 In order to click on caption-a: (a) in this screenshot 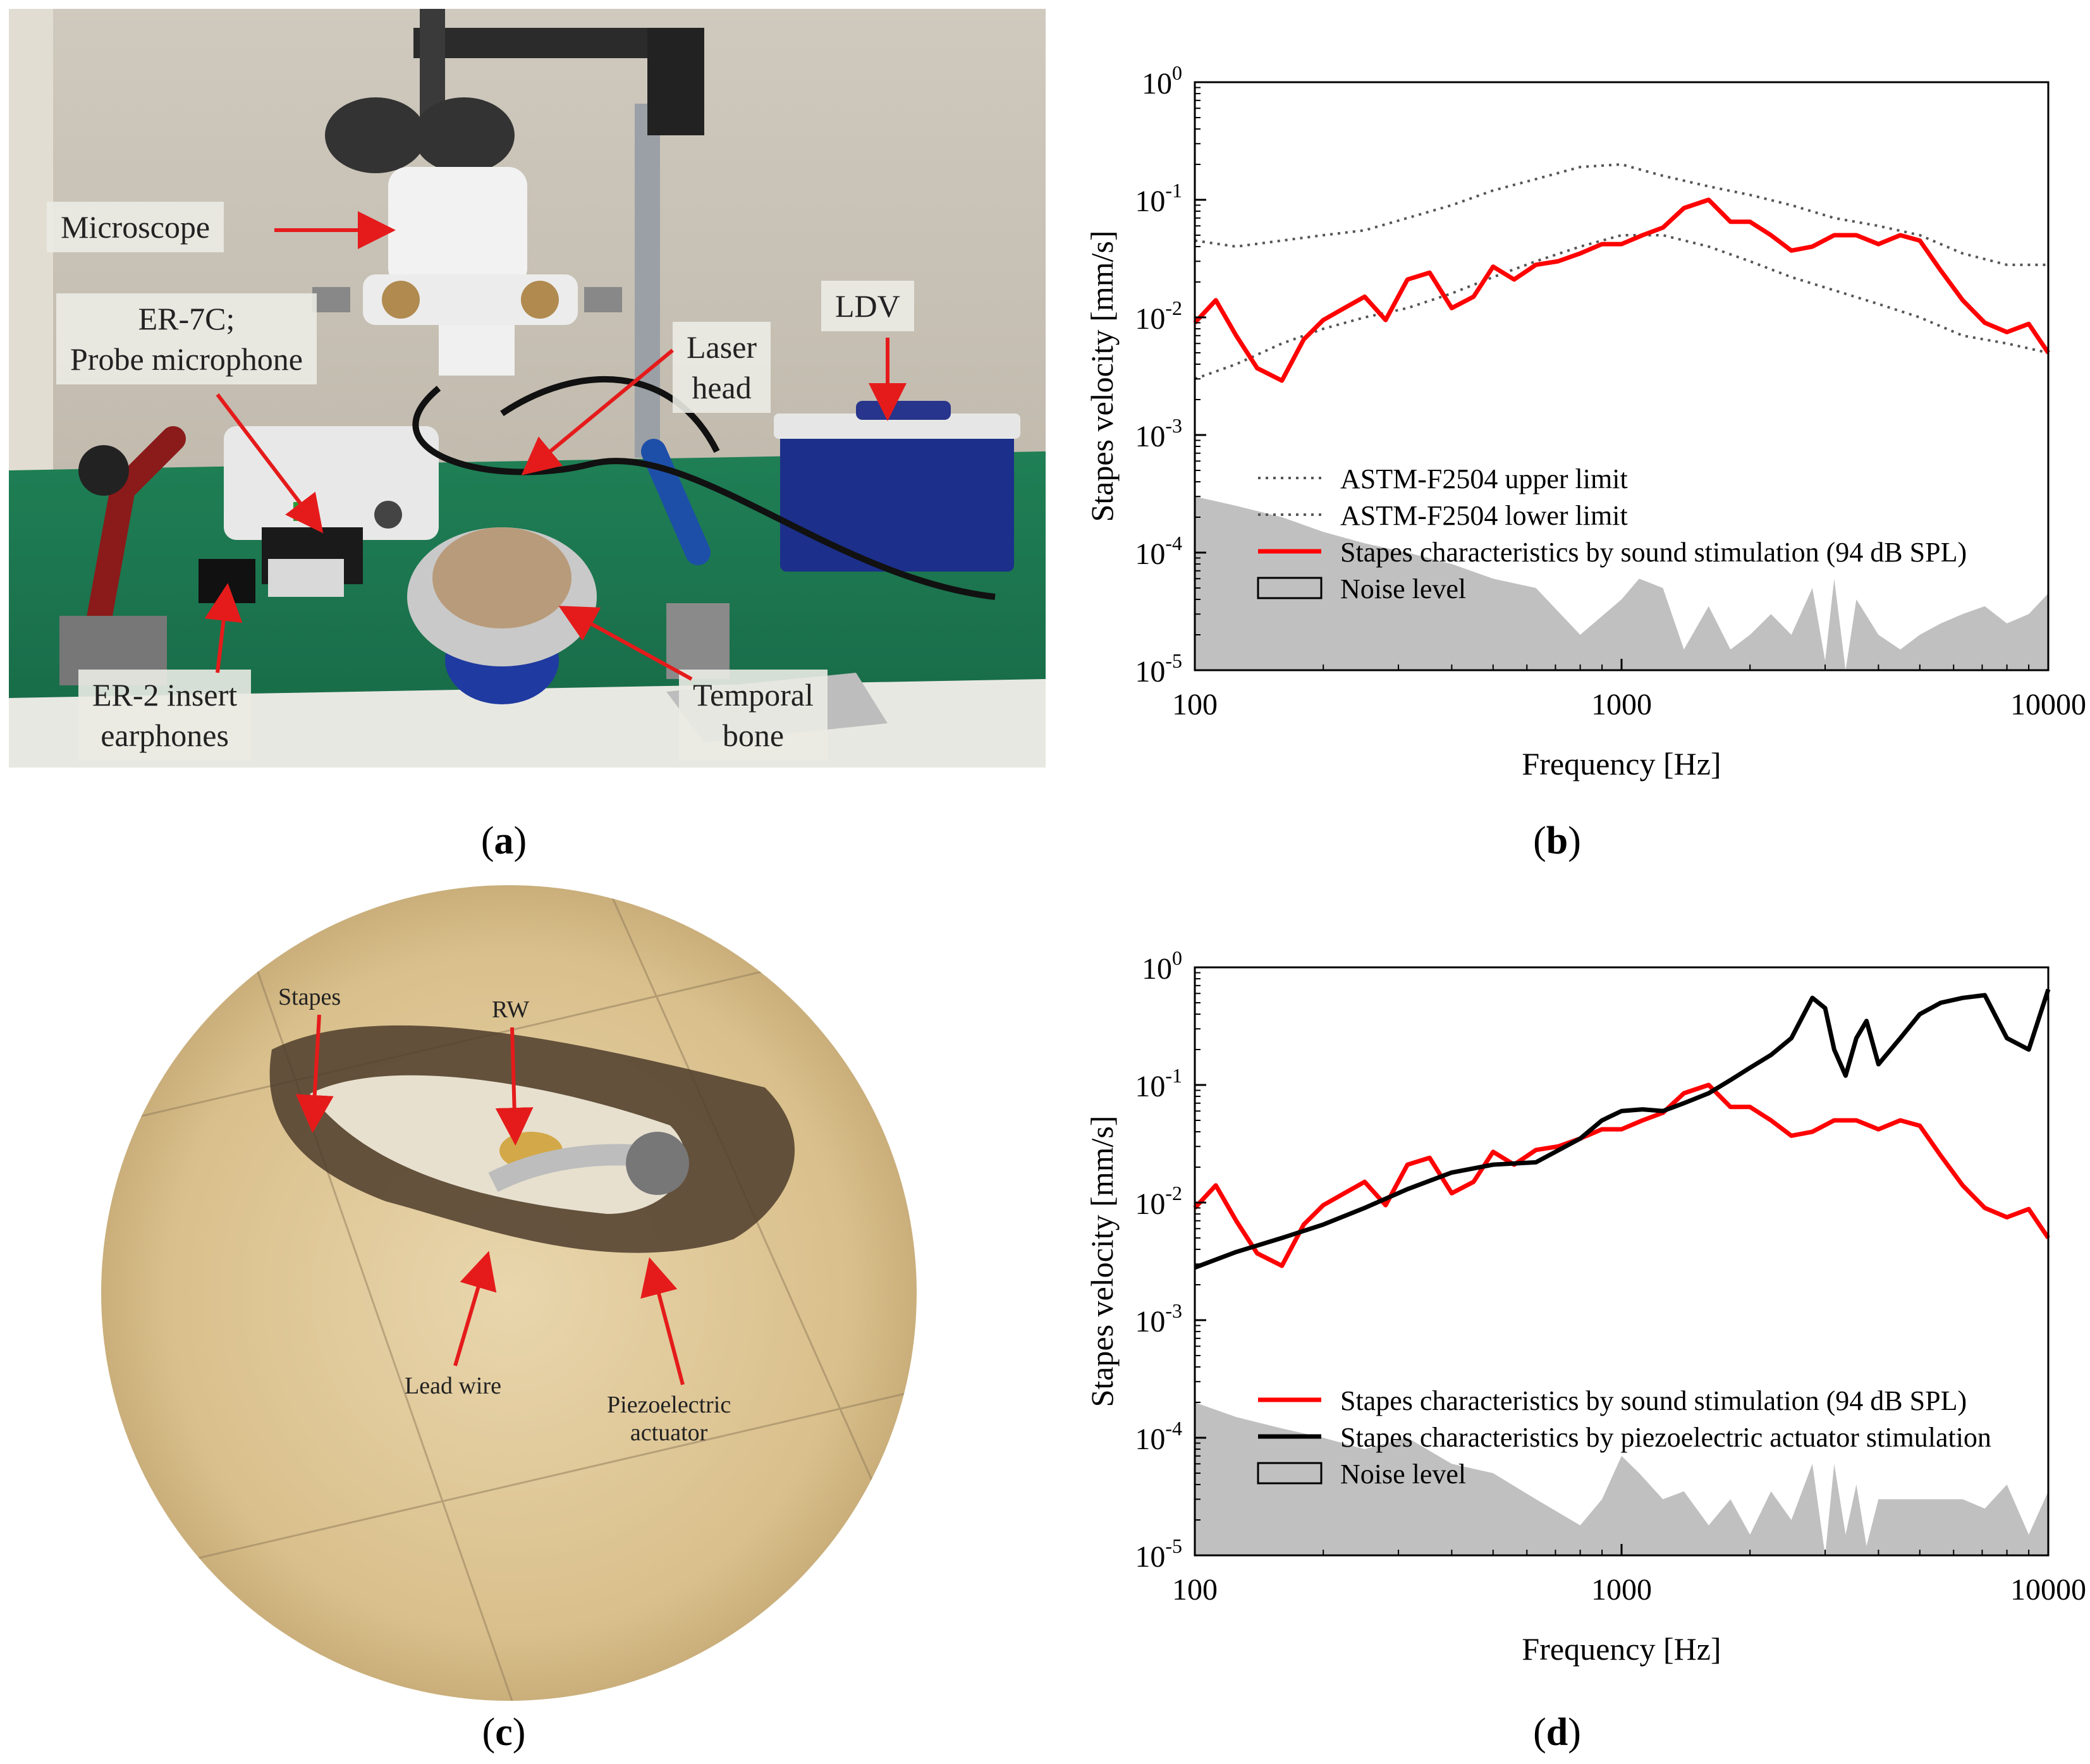, I will do `click(503, 840)`.